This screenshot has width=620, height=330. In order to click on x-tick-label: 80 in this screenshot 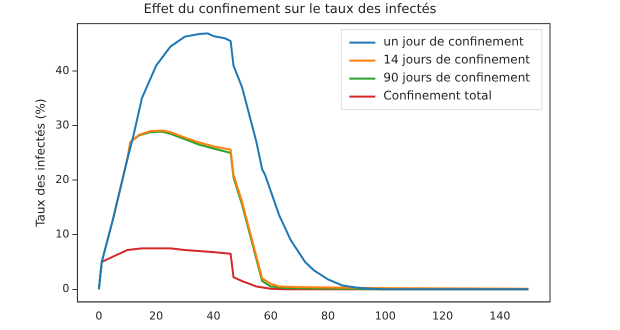, I will do `click(328, 315)`.